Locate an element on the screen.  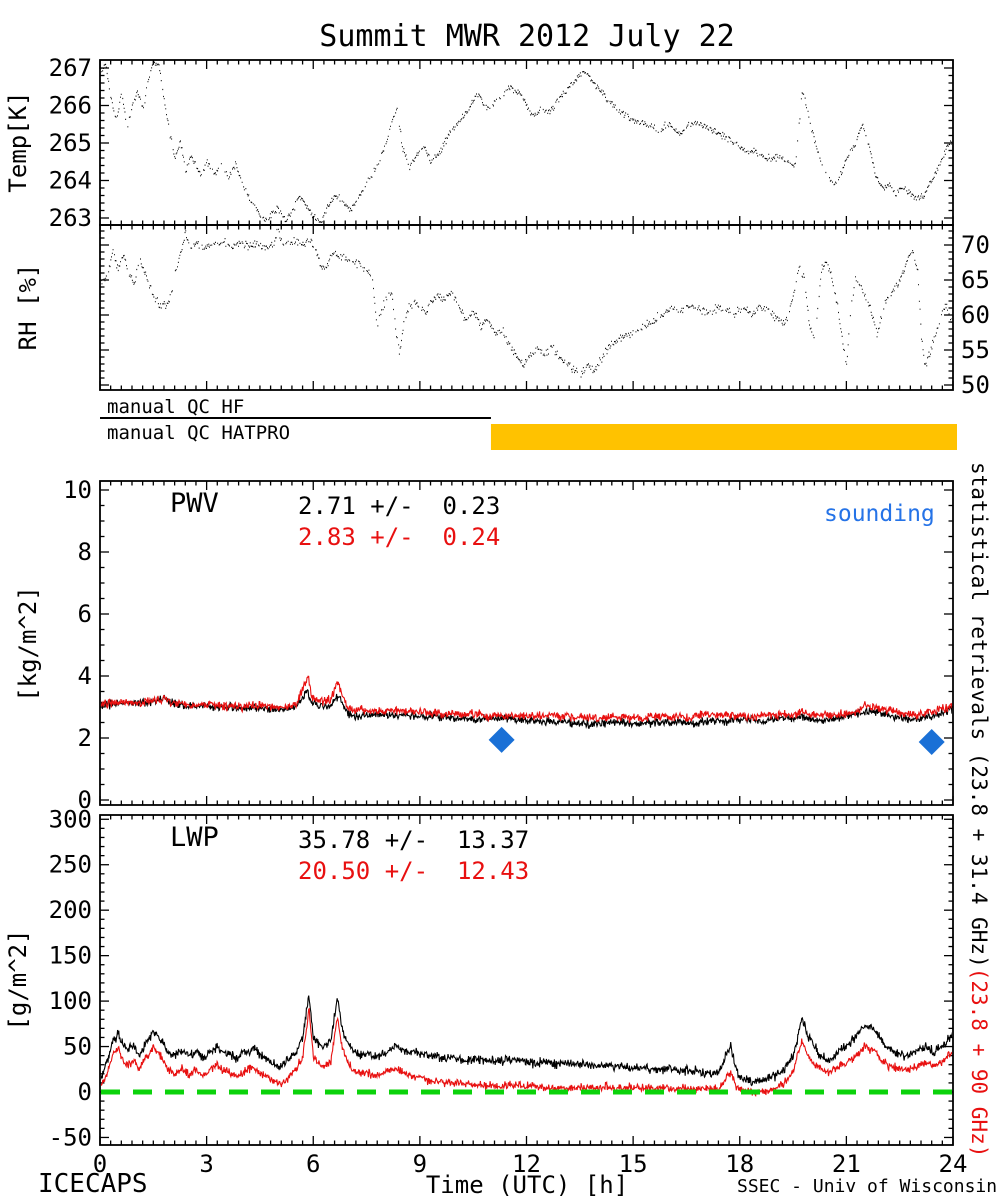
rh-panel: 50 55 60 65 70 is located at coordinates (544, 311).